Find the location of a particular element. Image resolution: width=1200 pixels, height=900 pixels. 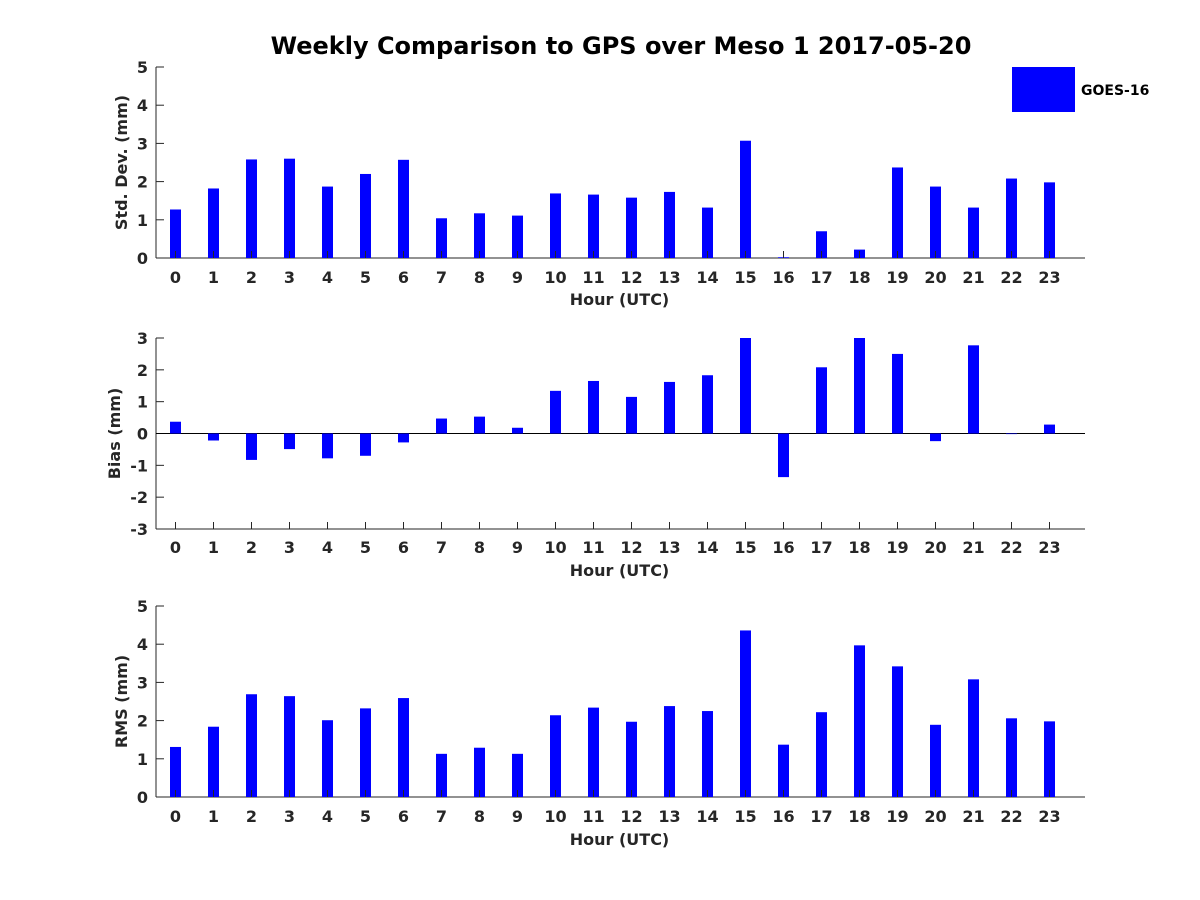

x-tick-label: 13 is located at coordinates (669, 277).